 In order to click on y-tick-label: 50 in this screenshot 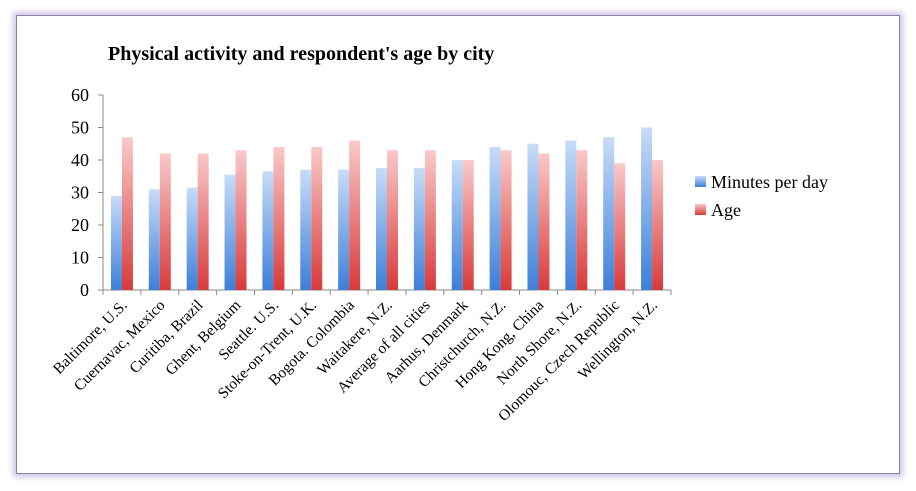, I will do `click(80, 128)`.